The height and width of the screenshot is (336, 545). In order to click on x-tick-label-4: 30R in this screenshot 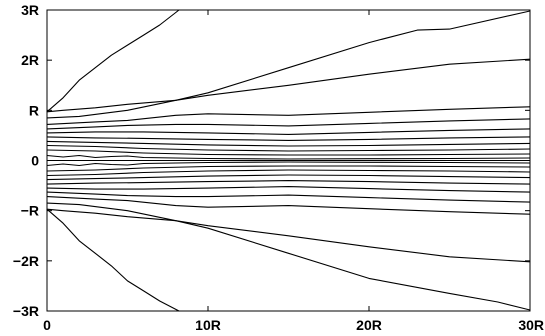, I will do `click(531, 325)`.